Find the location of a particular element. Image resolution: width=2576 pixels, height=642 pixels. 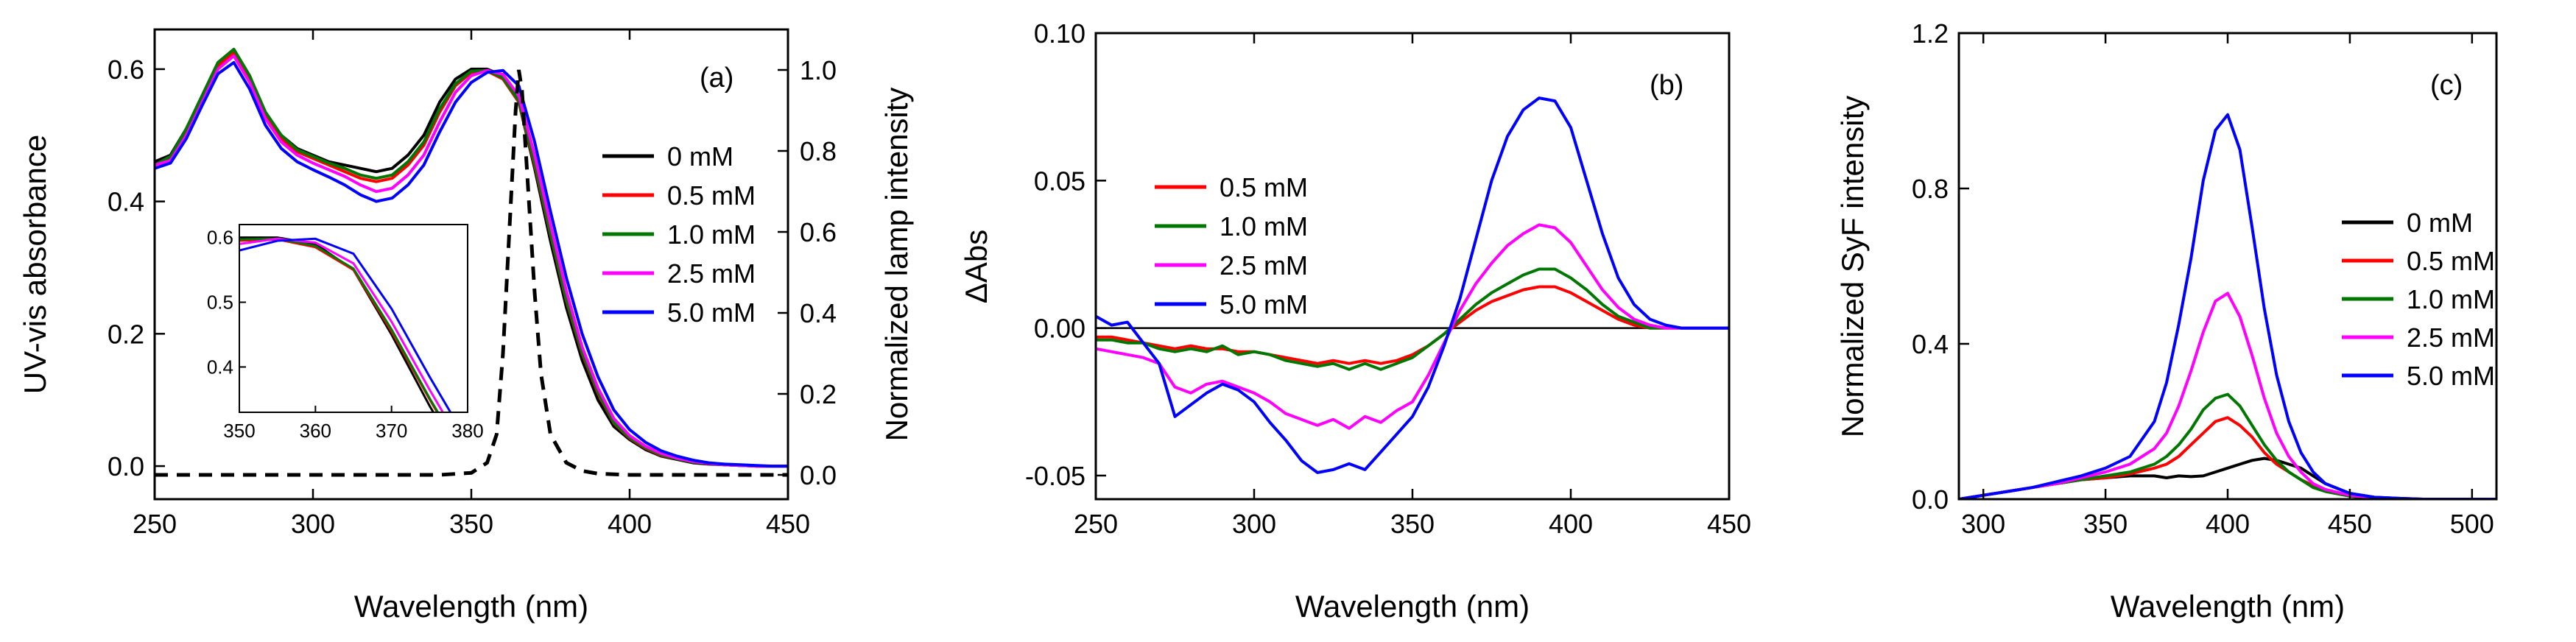

inset-series is located at coordinates (345, 324).